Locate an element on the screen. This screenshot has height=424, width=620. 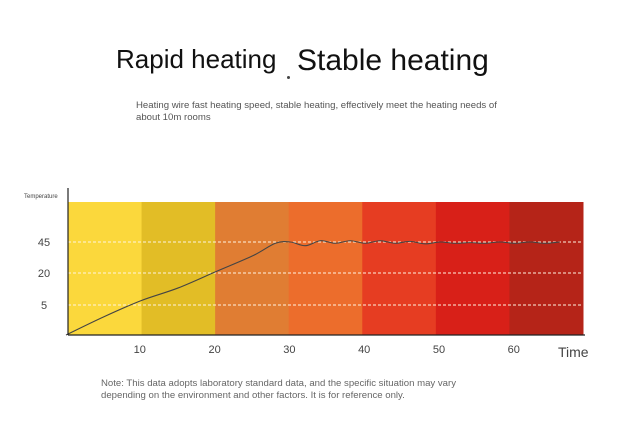
y-tick-labels: 5 20 45 is located at coordinates (44, 274).